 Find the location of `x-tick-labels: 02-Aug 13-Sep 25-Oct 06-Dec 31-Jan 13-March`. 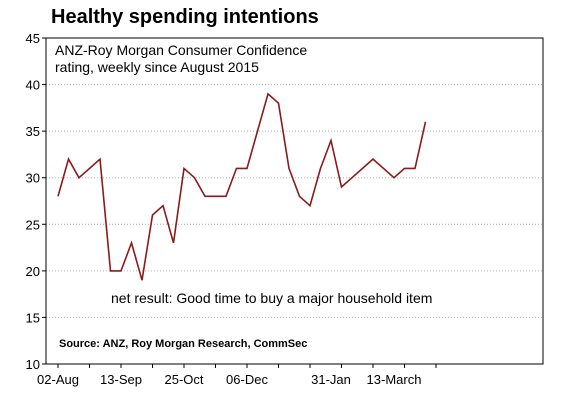

x-tick-labels: 02-Aug 13-Sep 25-Oct 06-Dec 31-Jan 13-March is located at coordinates (229, 379).